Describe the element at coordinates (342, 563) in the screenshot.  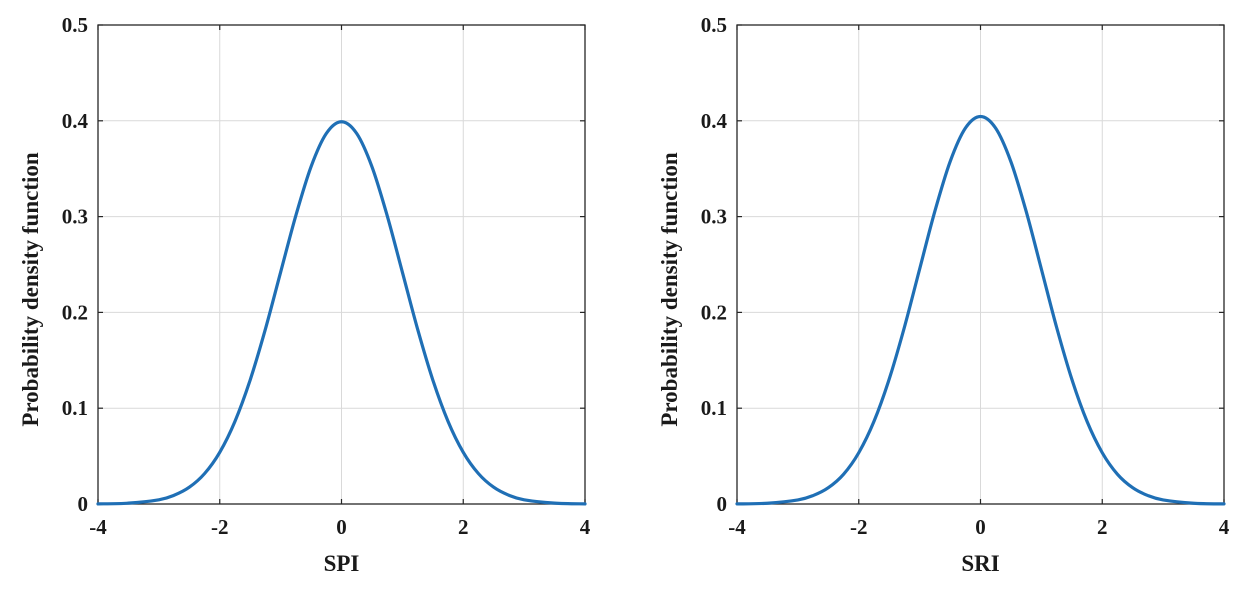
I see `x-axis-label: SPI` at that location.